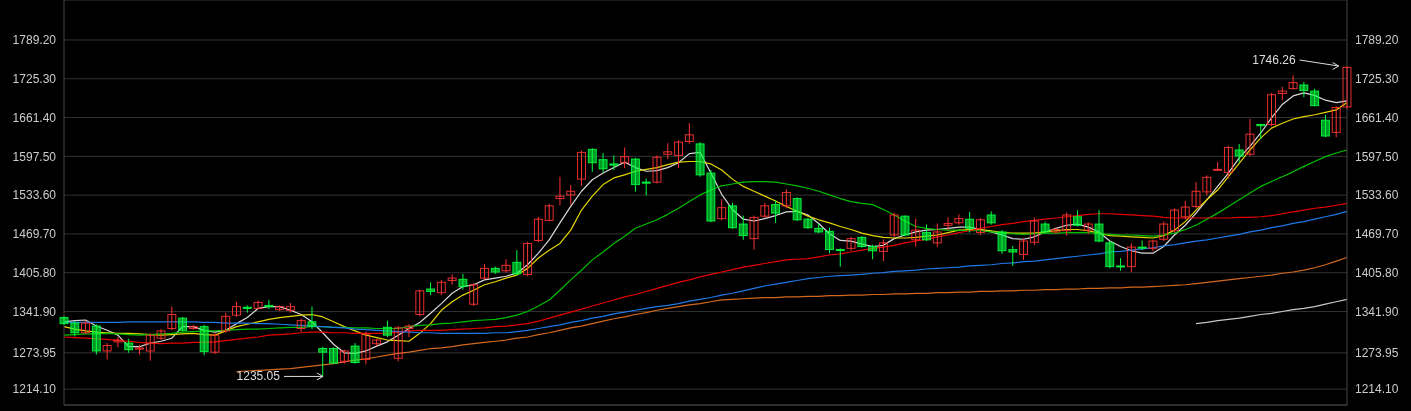  I want to click on annotation: 1235.05, so click(258, 376).